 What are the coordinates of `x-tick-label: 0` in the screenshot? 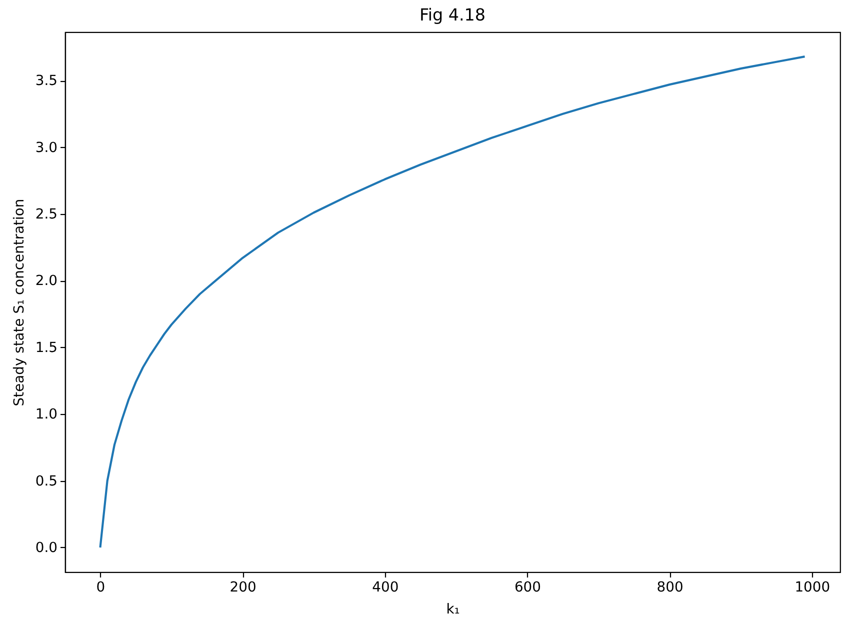 It's located at (101, 588).